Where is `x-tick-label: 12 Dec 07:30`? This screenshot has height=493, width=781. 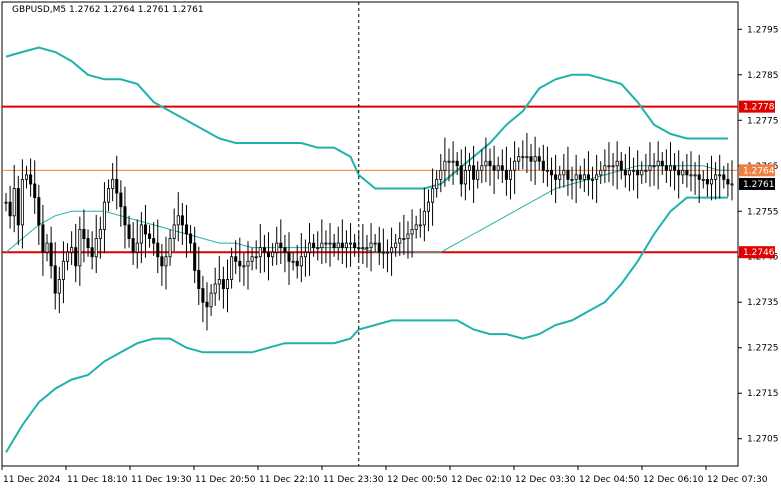
x-tick-label: 12 Dec 07:30 is located at coordinates (737, 480).